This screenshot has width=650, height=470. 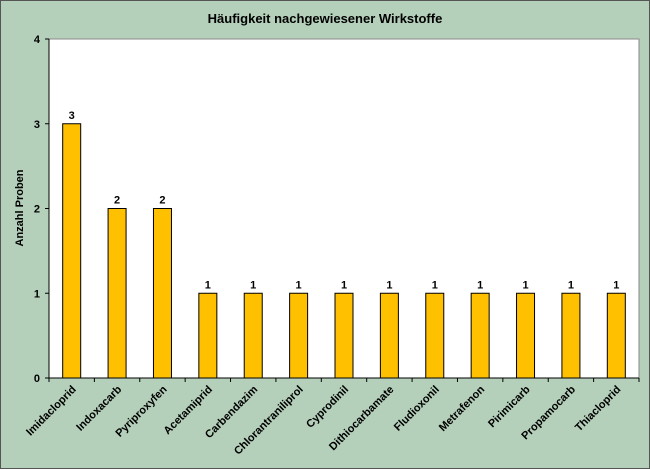 What do you see at coordinates (37, 40) in the screenshot?
I see `y-tick-label: 4` at bounding box center [37, 40].